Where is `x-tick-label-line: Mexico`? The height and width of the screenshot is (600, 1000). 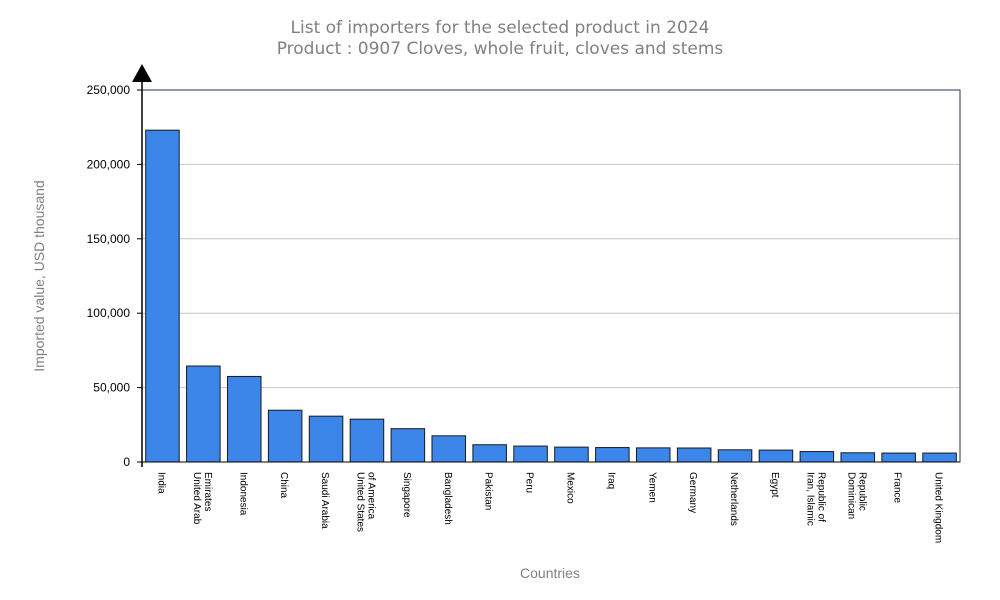
x-tick-label-line: Mexico is located at coordinates (569, 488).